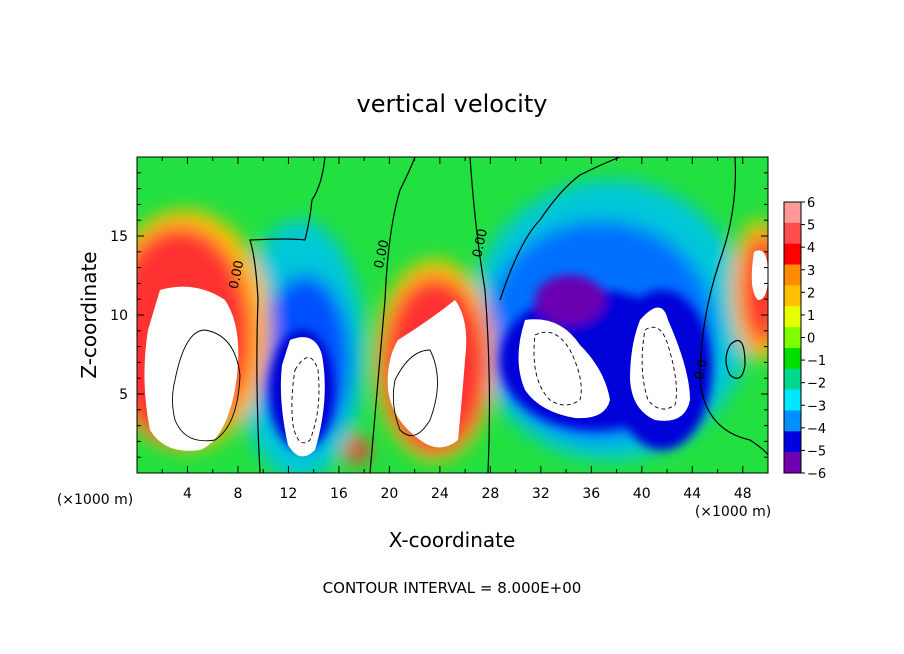 The height and width of the screenshot is (654, 904). Describe the element at coordinates (816, 361) in the screenshot. I see `colorbar-label: −1` at that location.